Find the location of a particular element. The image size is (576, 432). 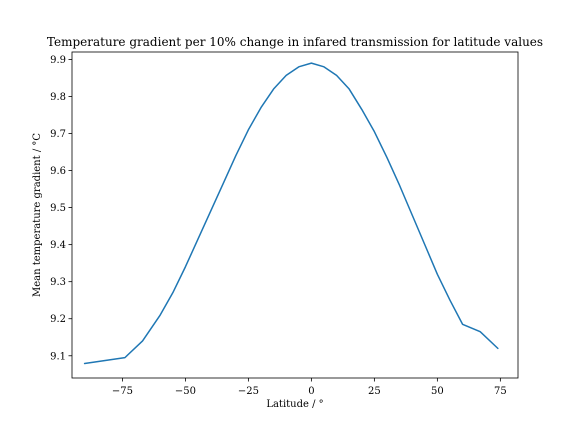

y-axis: 9.1 9.2 9.3 9.4 9.5 9.6 9.7 9.8 9.9 is located at coordinates (61, 208).